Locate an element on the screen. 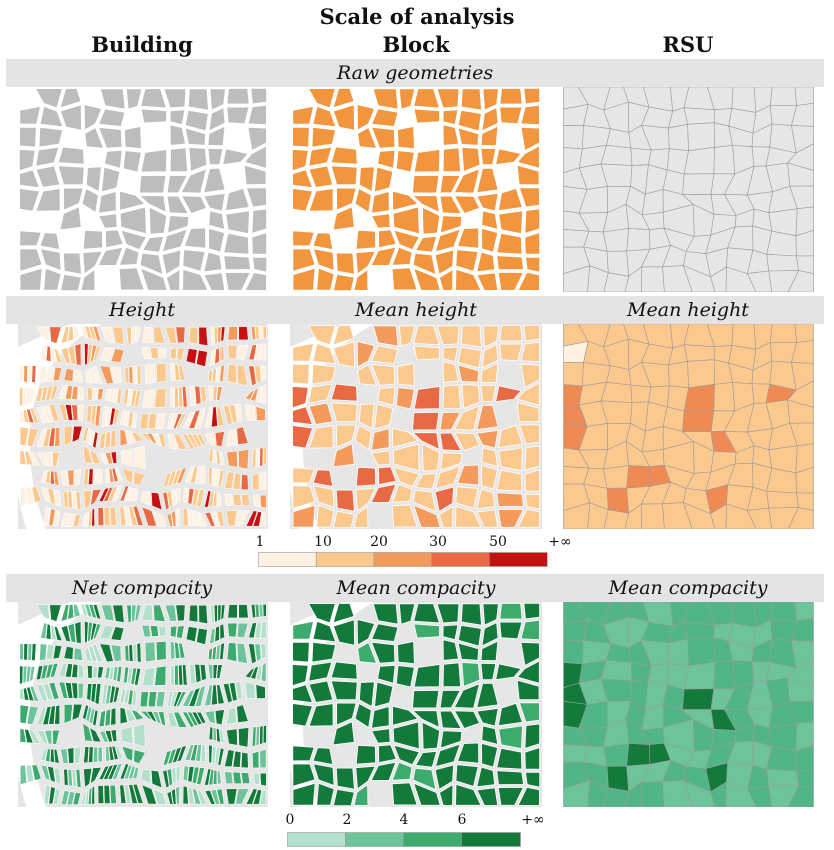 This screenshot has width=834, height=850. height-legend-tick-4: 50 is located at coordinates (498, 542).